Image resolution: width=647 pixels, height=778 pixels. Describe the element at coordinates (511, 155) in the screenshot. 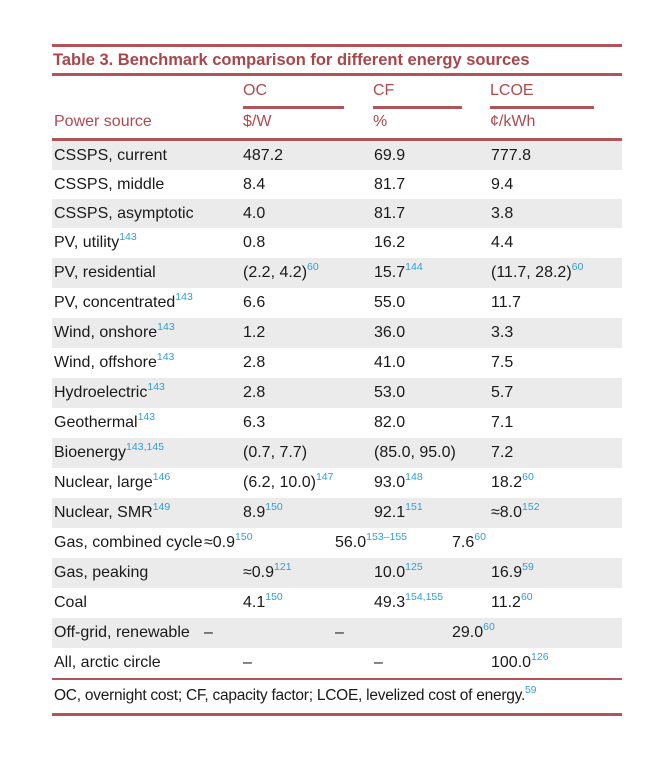

I see `cell-value: 777.8` at that location.